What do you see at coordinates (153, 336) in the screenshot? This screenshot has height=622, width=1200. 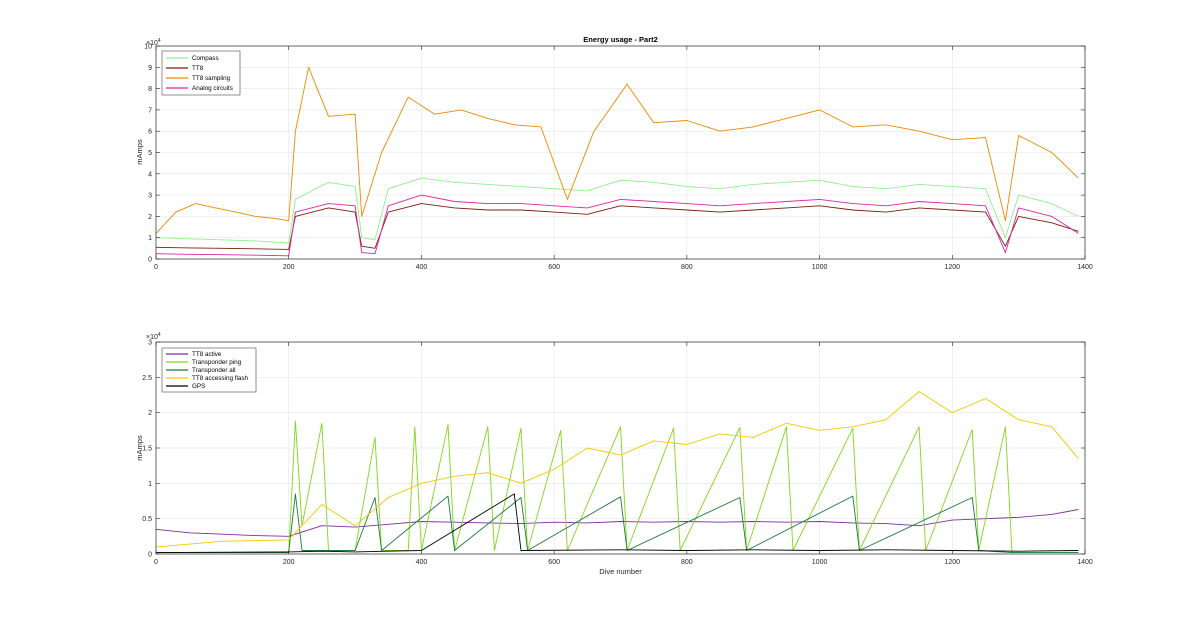 I see `bottom-chart-y-exponent: ×10⁴` at bounding box center [153, 336].